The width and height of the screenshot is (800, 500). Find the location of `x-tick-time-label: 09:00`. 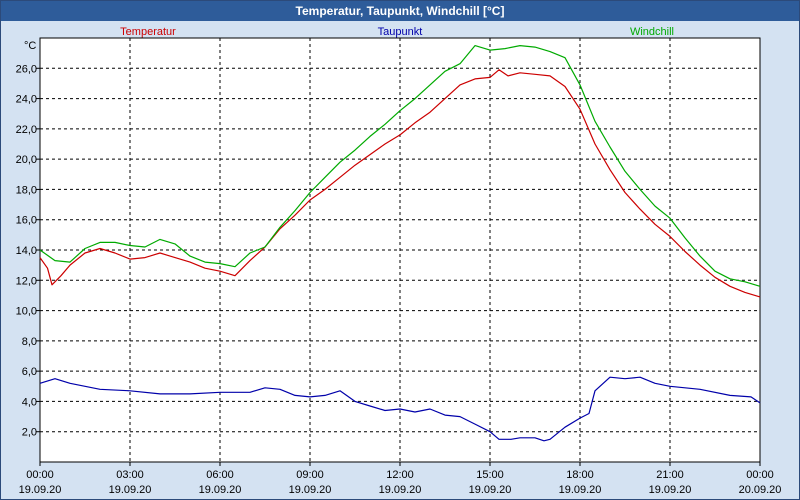

x-tick-time-label: 09:00 is located at coordinates (310, 475).